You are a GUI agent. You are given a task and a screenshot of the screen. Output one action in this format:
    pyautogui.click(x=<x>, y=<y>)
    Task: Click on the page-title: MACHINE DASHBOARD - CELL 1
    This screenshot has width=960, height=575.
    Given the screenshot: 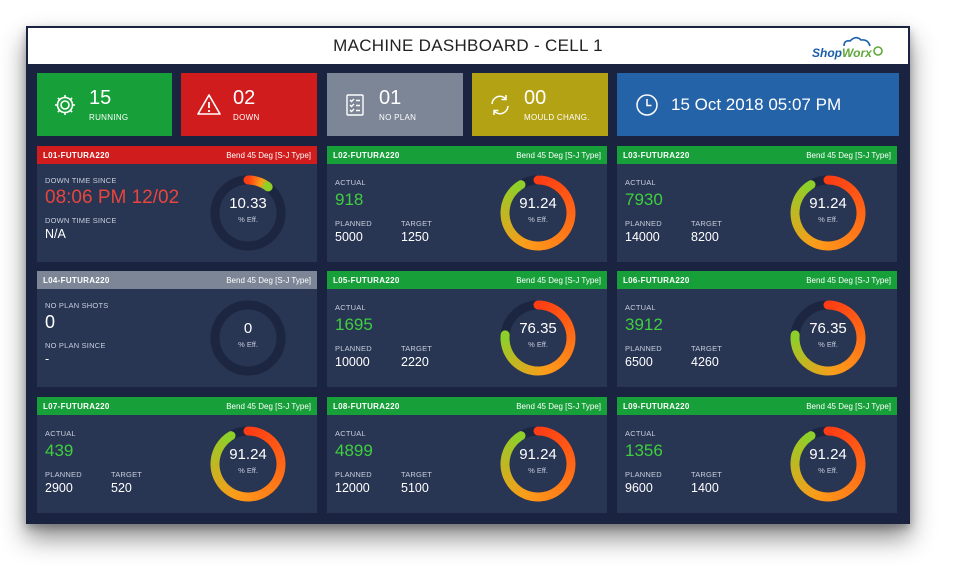 What is the action you would take?
    pyautogui.click(x=468, y=45)
    